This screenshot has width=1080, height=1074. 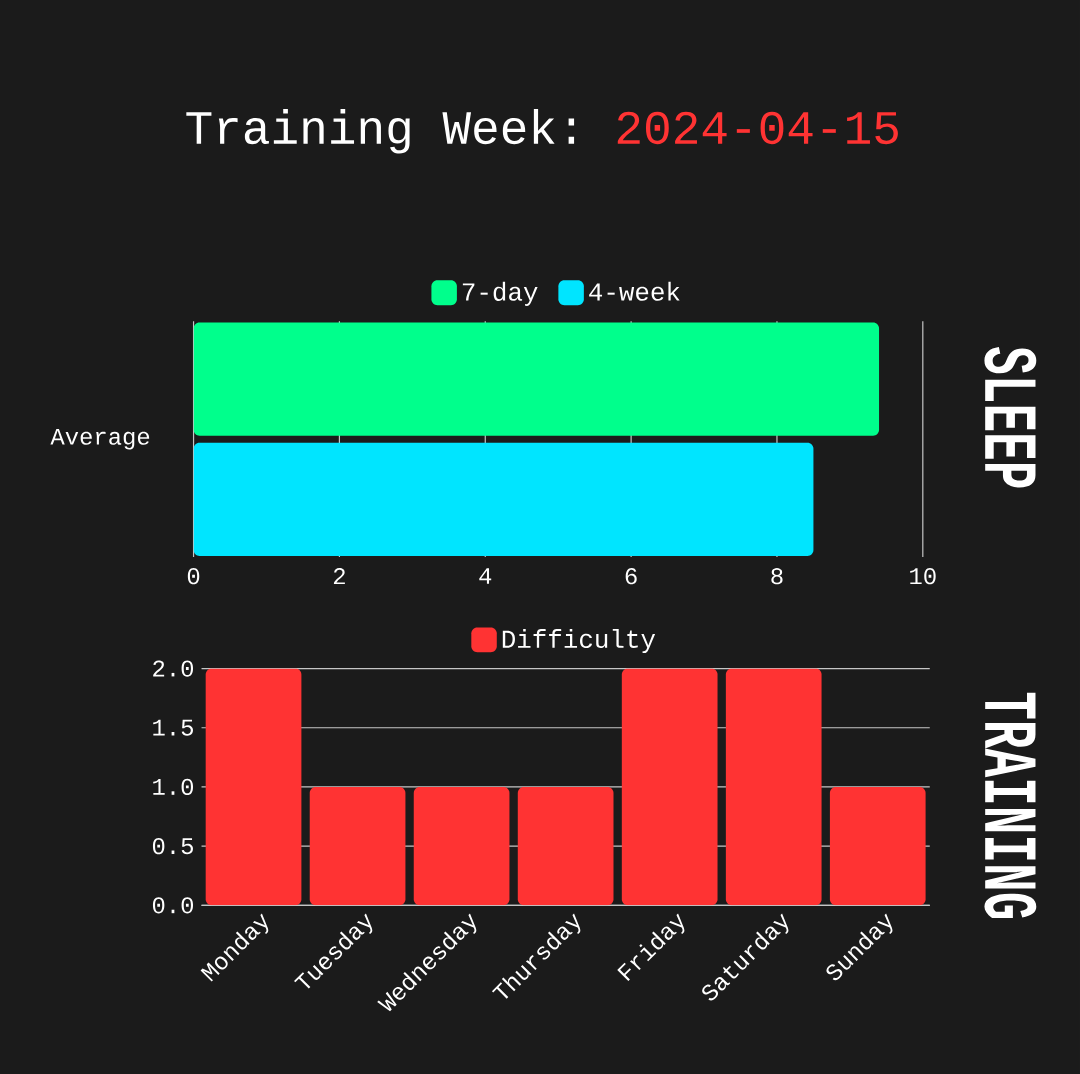 I want to click on y-tick-label: 1.0, so click(x=173, y=786).